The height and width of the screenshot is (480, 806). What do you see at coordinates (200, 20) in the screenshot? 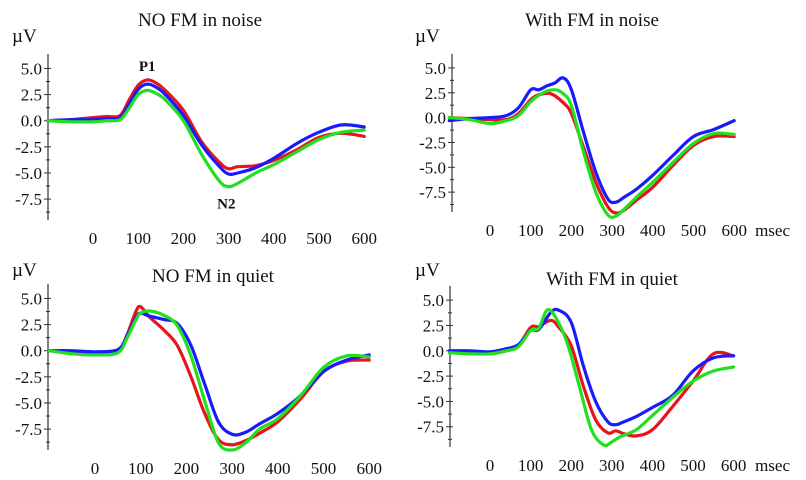
I see `panel-title: NO FM in noise` at bounding box center [200, 20].